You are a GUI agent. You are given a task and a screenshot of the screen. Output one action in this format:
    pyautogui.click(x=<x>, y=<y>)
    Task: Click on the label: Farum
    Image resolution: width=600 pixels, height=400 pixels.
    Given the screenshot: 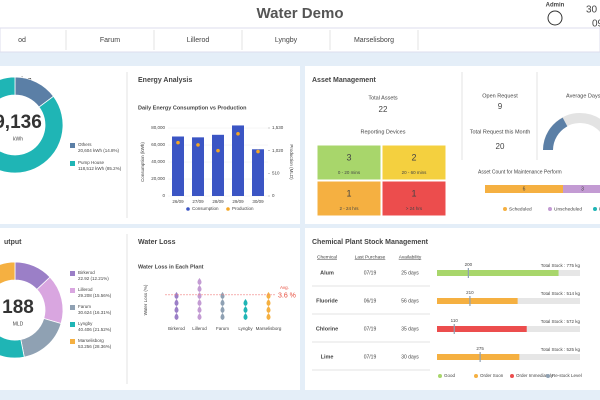 What is the action you would take?
    pyautogui.click(x=84, y=306)
    